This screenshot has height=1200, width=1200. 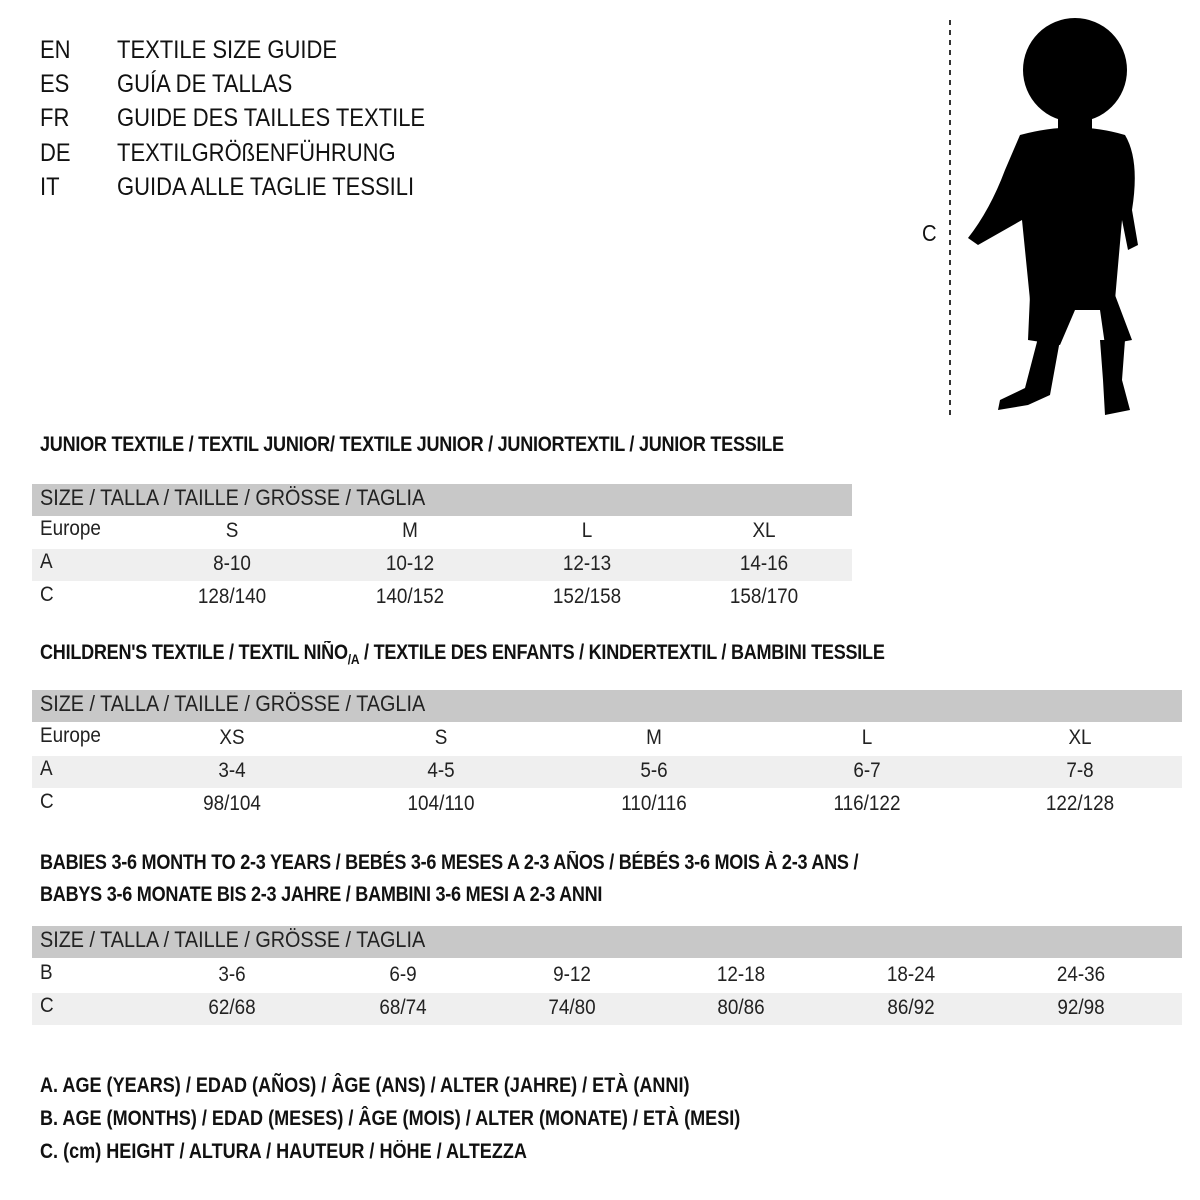 What do you see at coordinates (607, 976) in the screenshot?
I see `table-row: B 3-6 6-9 9-12 12-18 18-24 24-36` at bounding box center [607, 976].